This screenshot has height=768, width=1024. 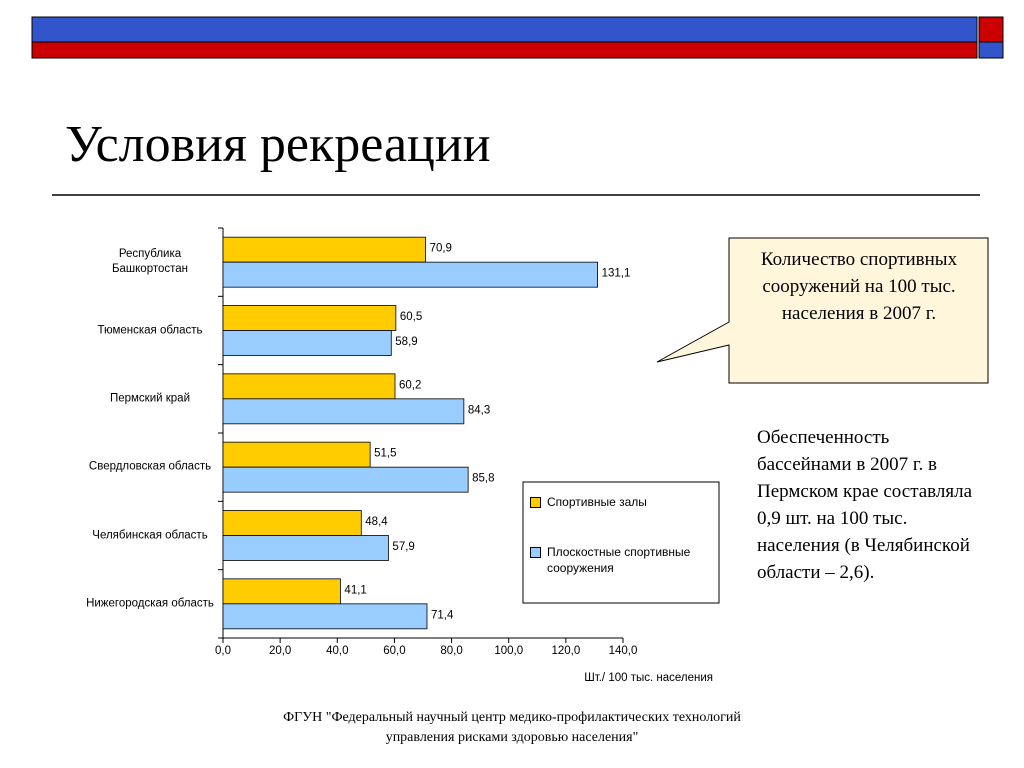 I want to click on value-label: 57,9, so click(x=403, y=547).